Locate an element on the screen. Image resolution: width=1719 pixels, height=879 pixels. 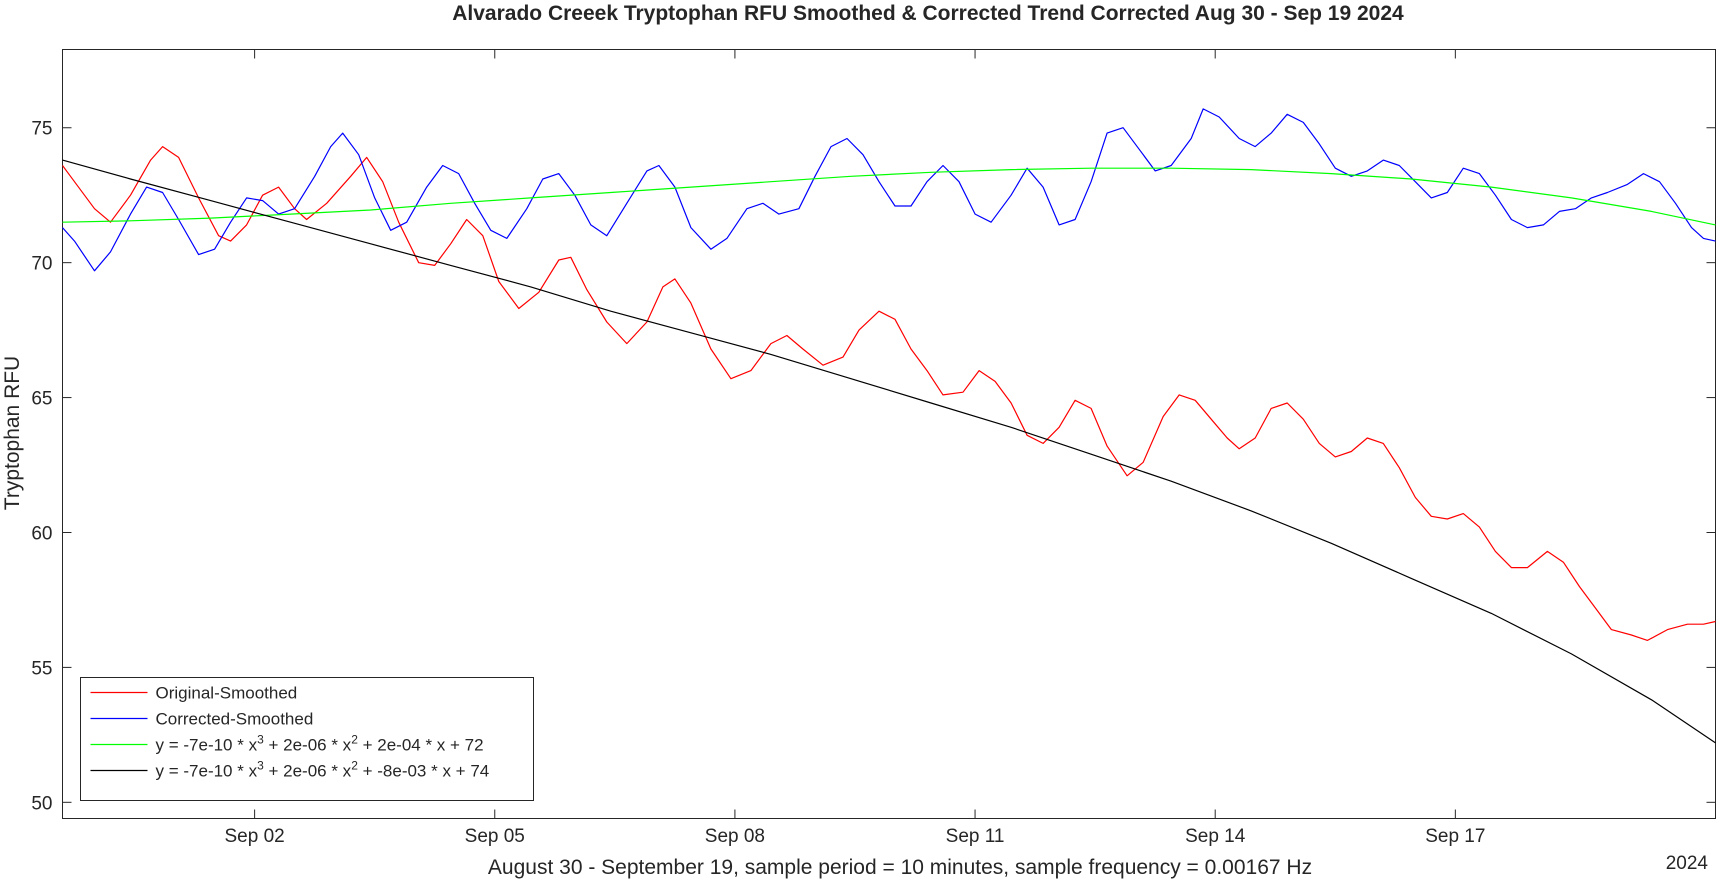
legend-entry-2: Corrected-Smoothed is located at coordinates (235, 719).